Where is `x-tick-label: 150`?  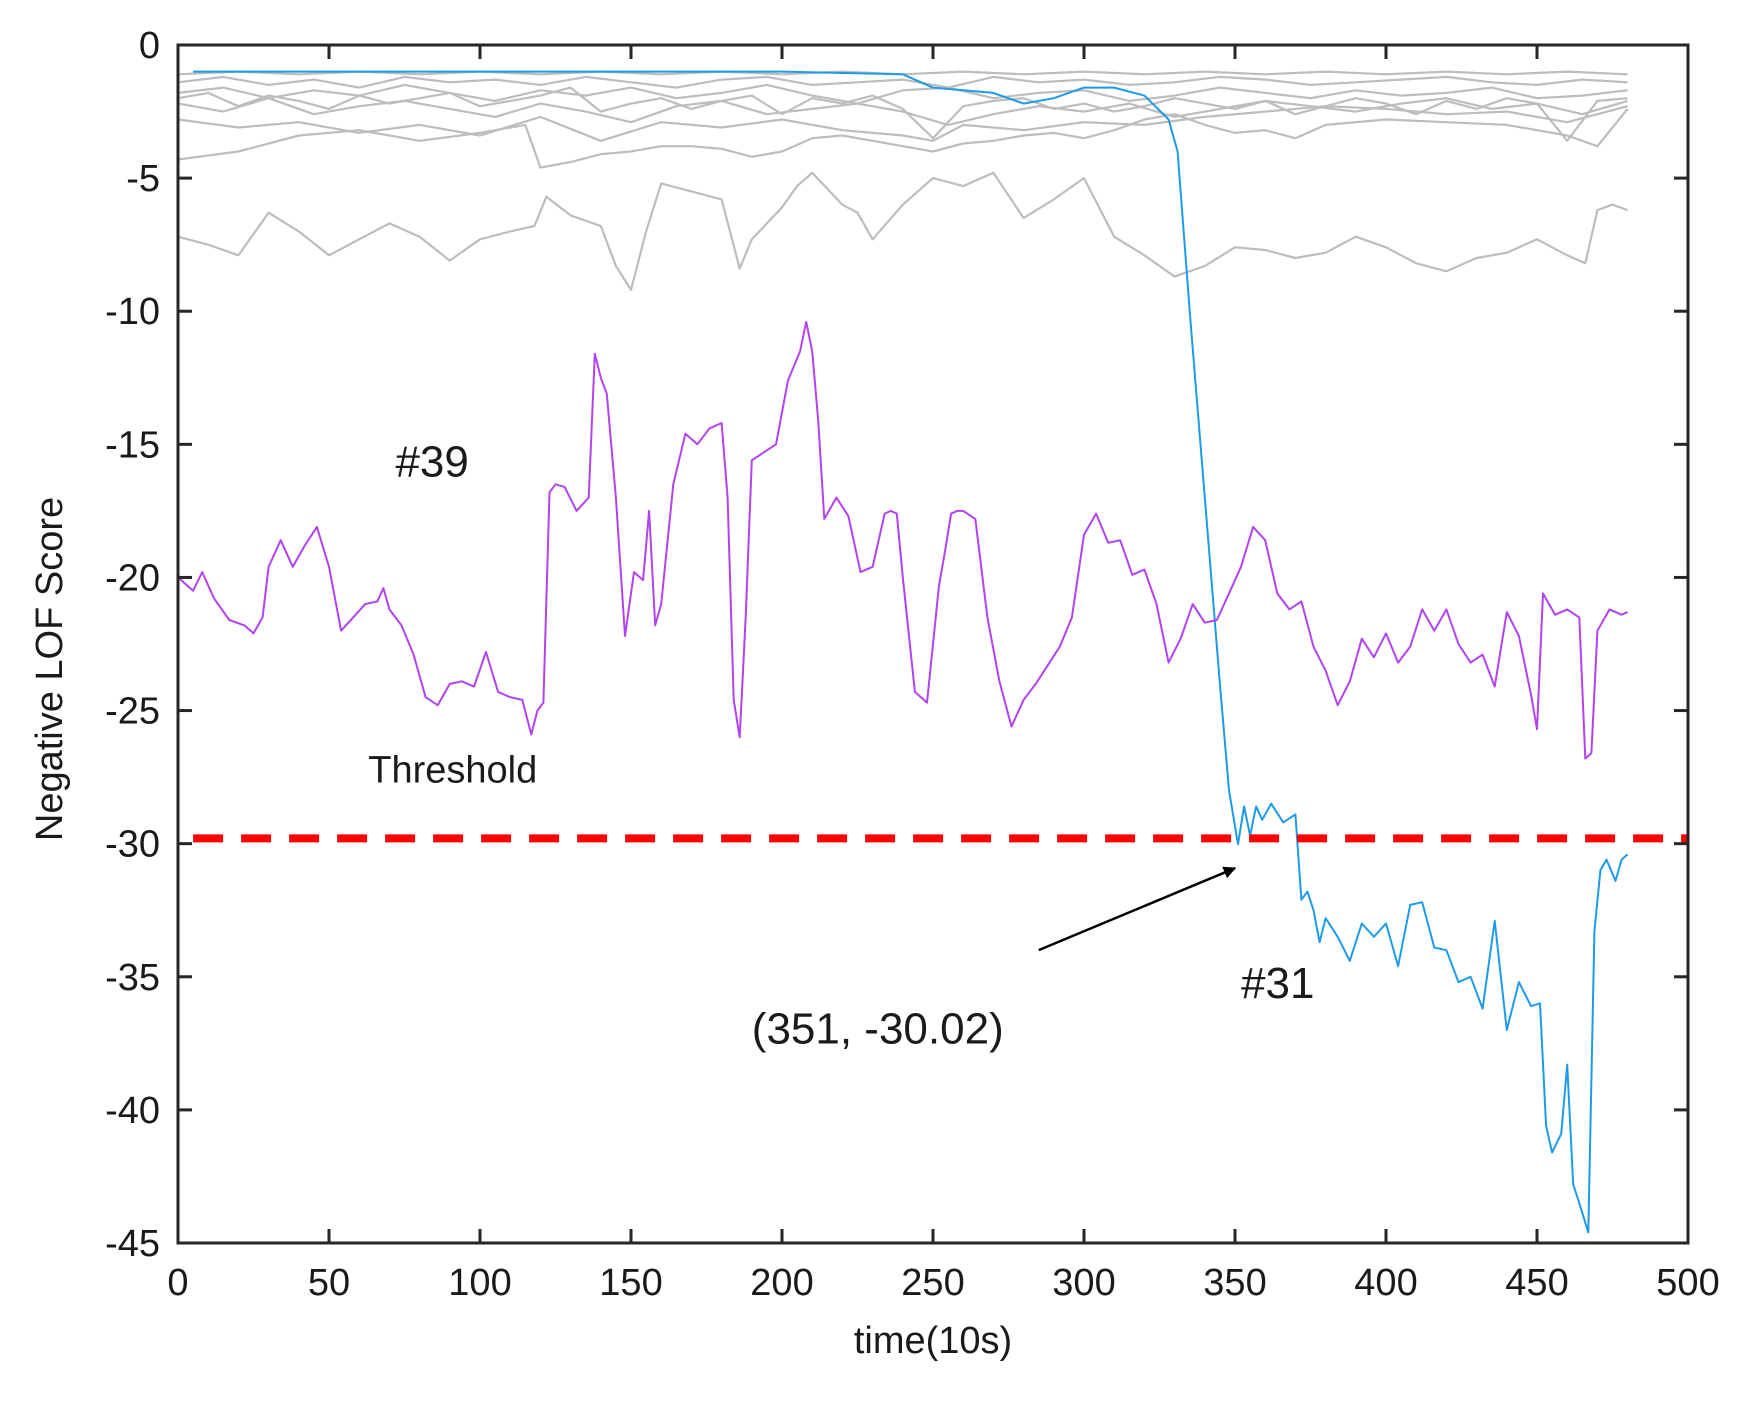 x-tick-label: 150 is located at coordinates (630, 1283).